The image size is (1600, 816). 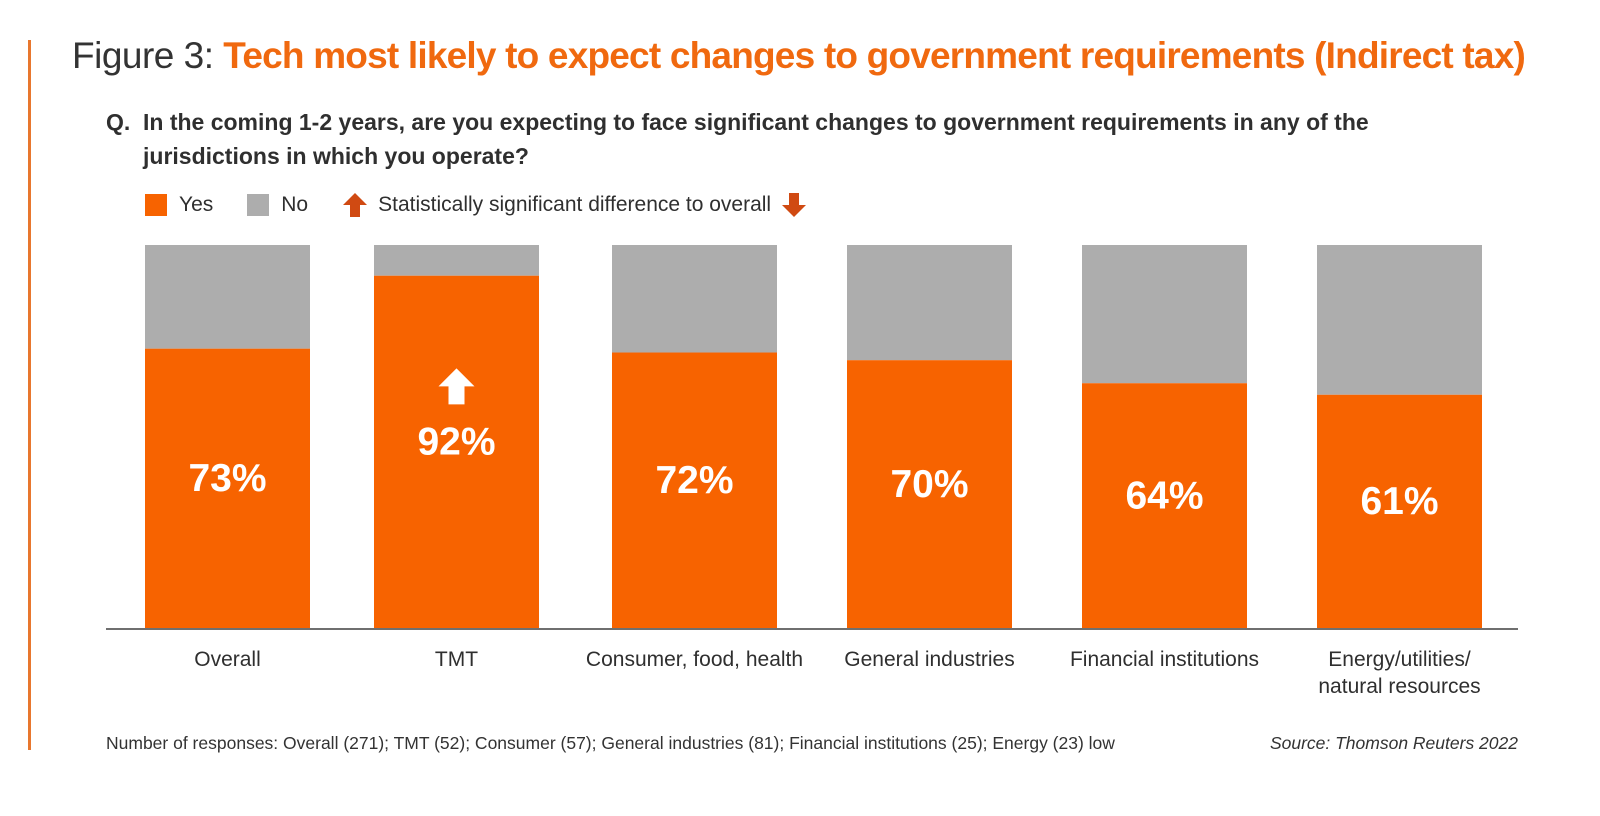 What do you see at coordinates (227, 478) in the screenshot?
I see `data-label: 73%` at bounding box center [227, 478].